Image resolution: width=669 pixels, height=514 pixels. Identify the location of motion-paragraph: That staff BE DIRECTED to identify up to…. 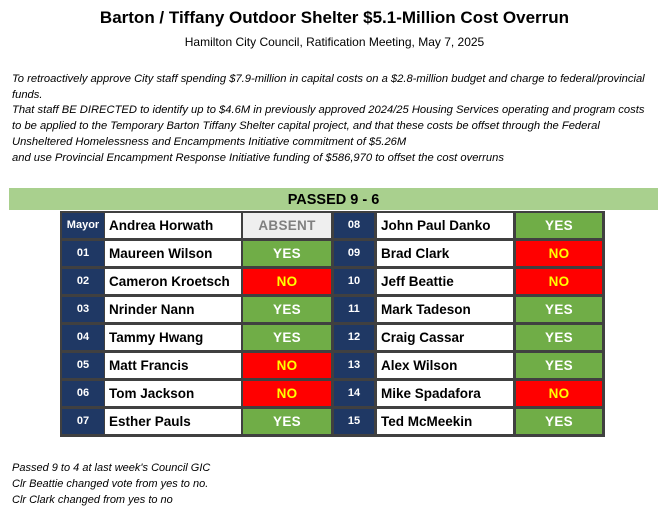
(328, 126).